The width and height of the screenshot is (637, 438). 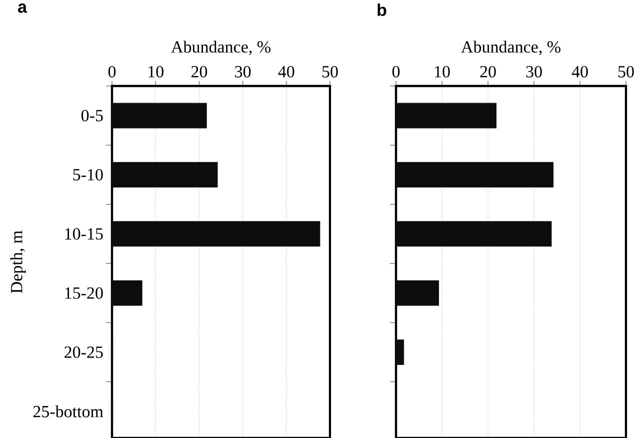 What do you see at coordinates (68, 411) in the screenshot?
I see `y-tick-label: 25-bottom` at bounding box center [68, 411].